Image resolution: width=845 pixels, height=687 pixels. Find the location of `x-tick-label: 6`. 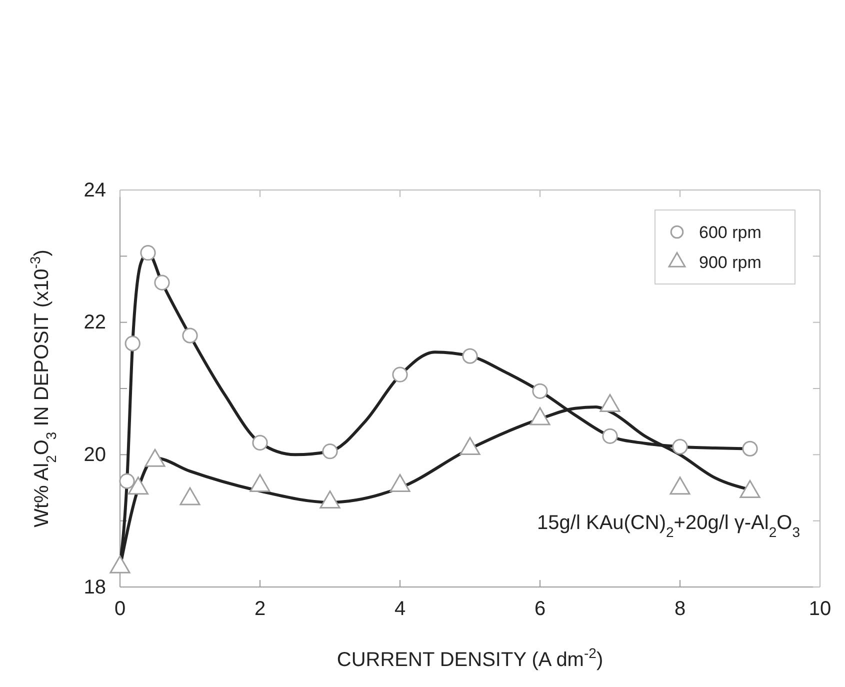

x-tick-label: 6 is located at coordinates (540, 609).